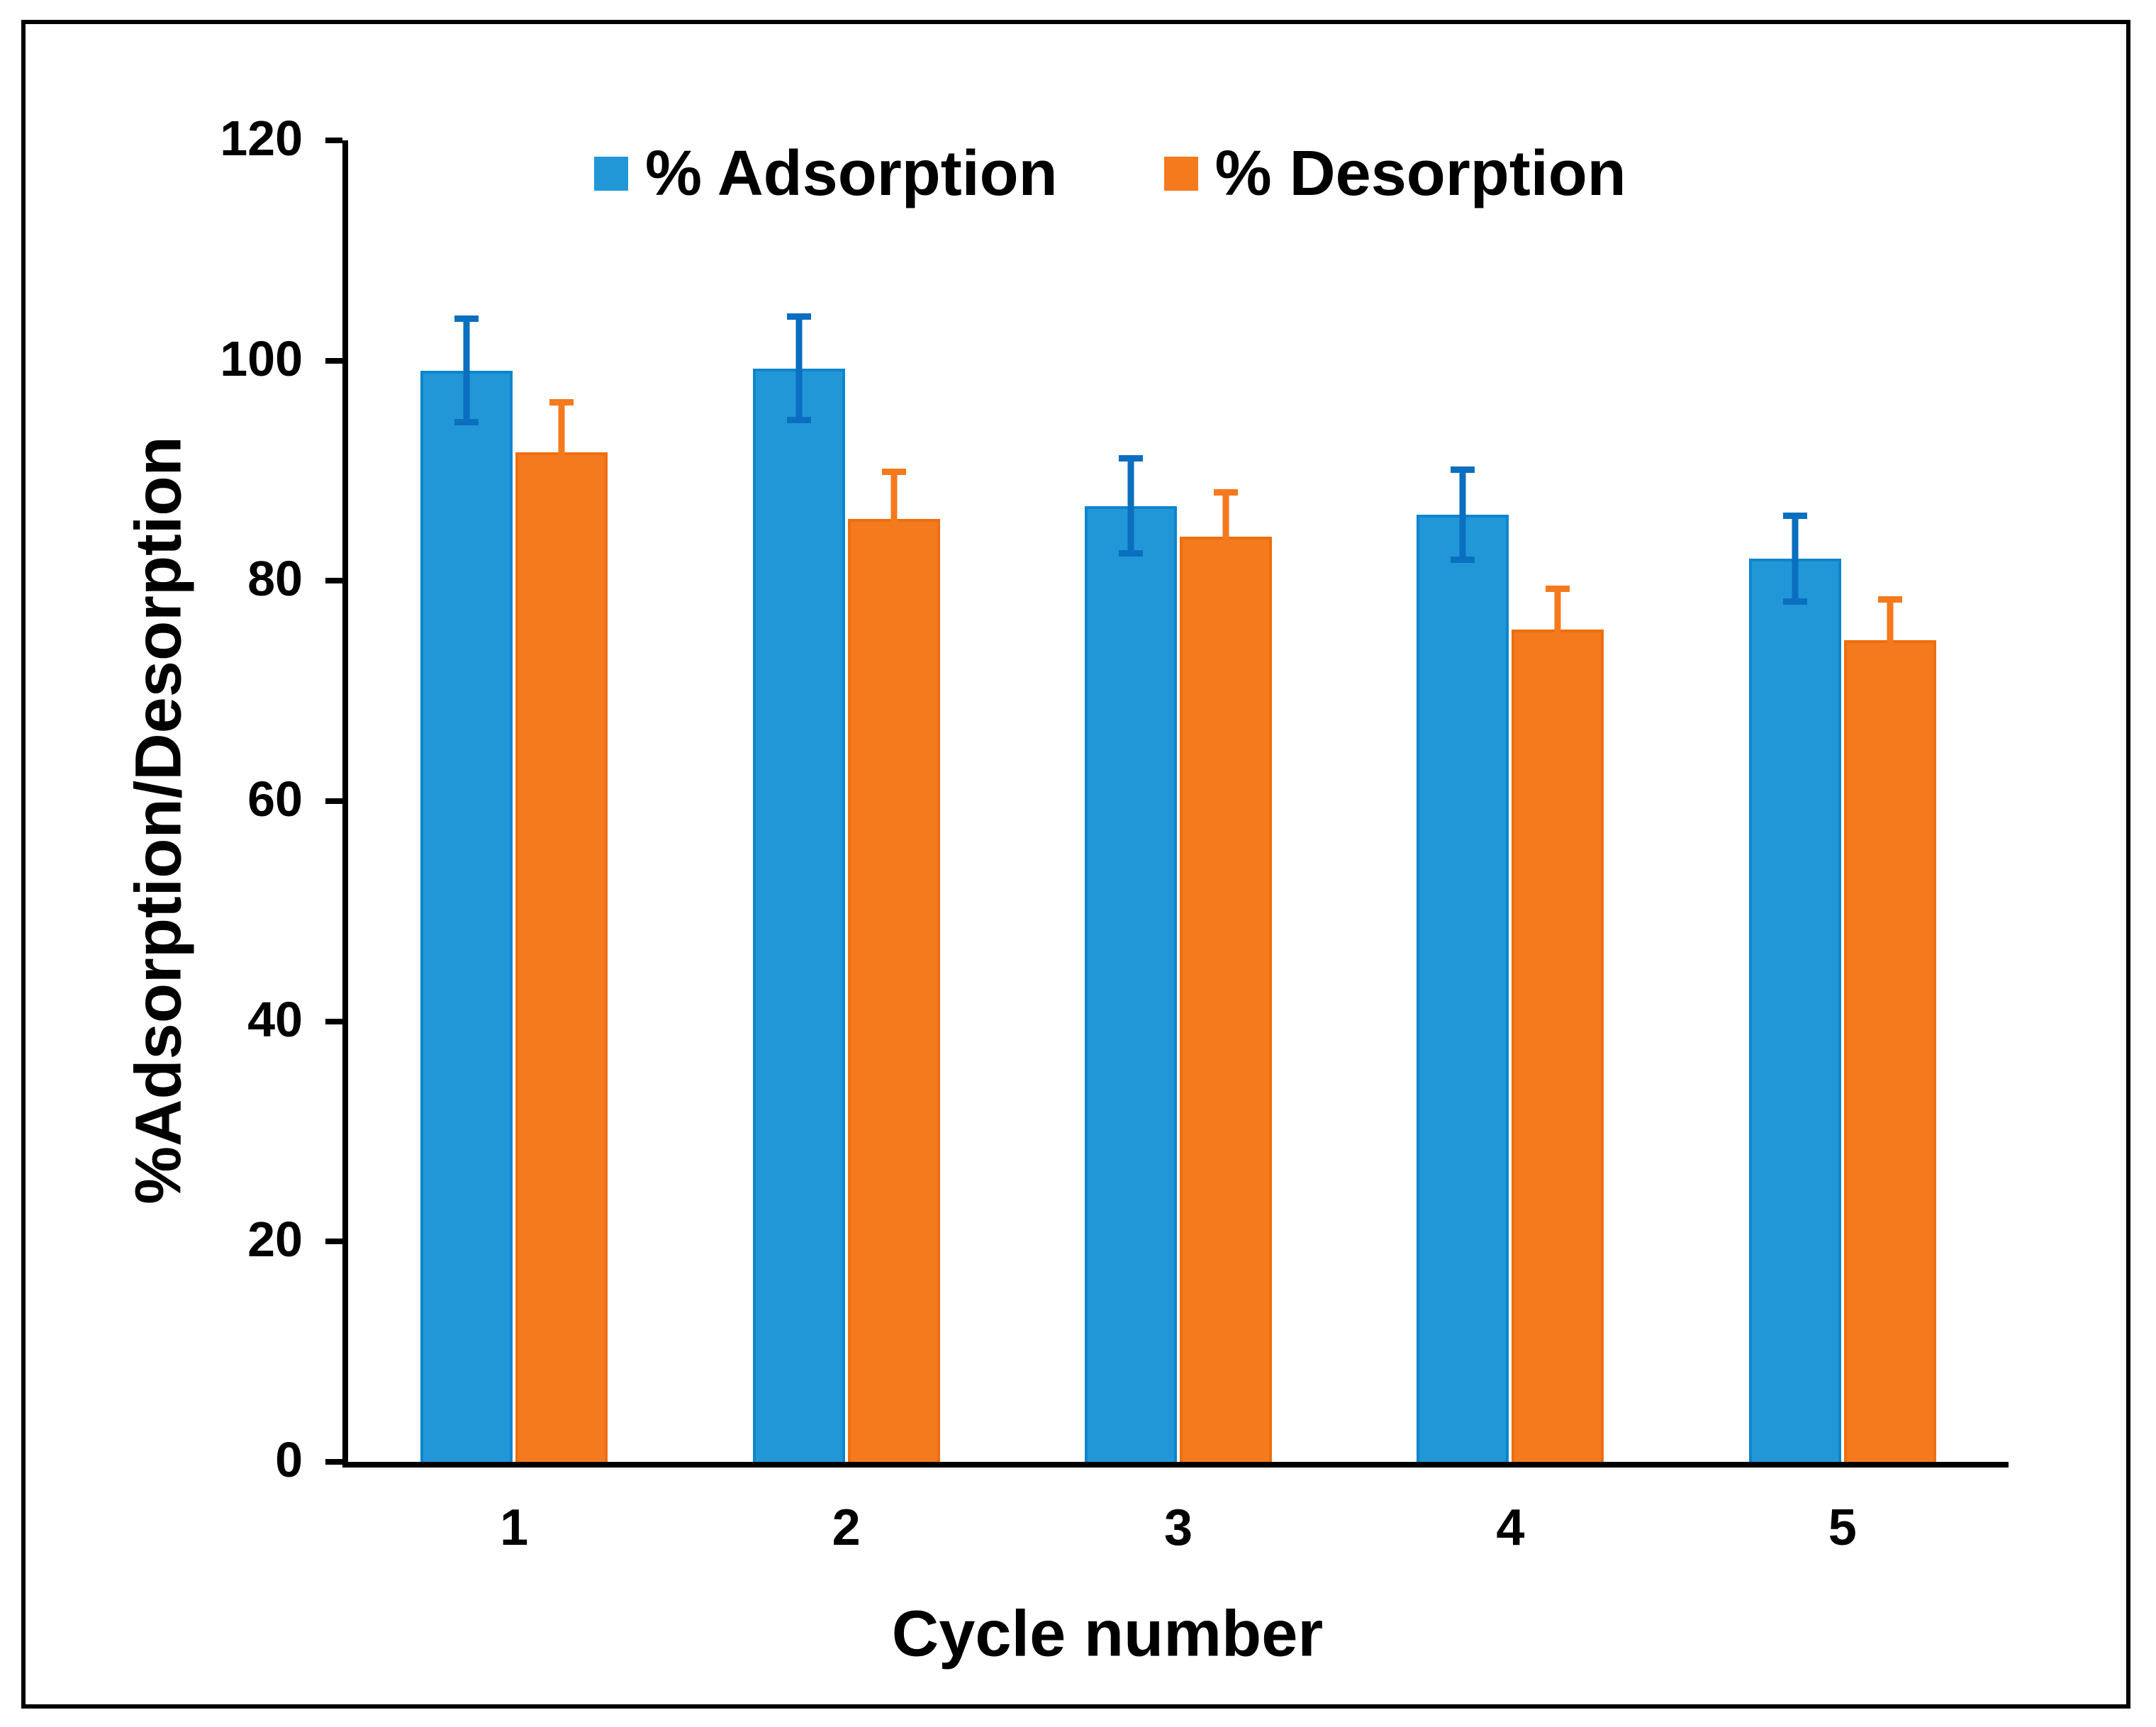 The image size is (2156, 1727). What do you see at coordinates (158, 821) in the screenshot?
I see `y-axis-title: %Adsorption/Desorption` at bounding box center [158, 821].